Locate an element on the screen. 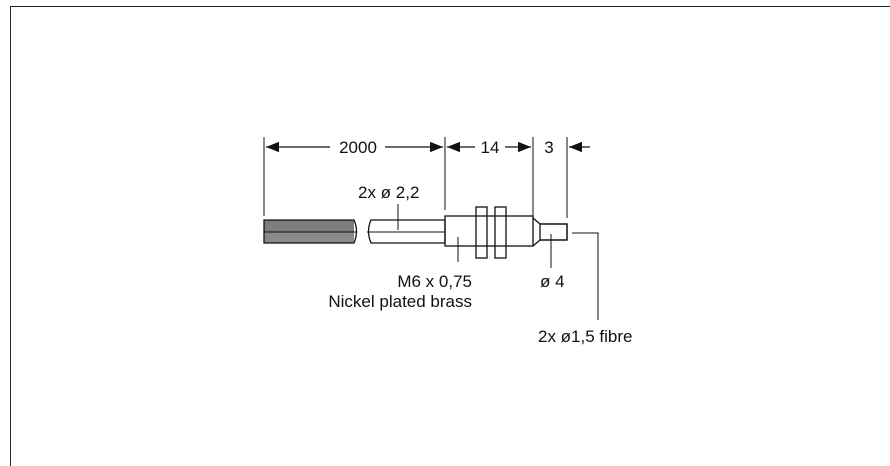 The width and height of the screenshot is (890, 466). fibre-label: 2x ø1,5 fibre is located at coordinates (585, 336).